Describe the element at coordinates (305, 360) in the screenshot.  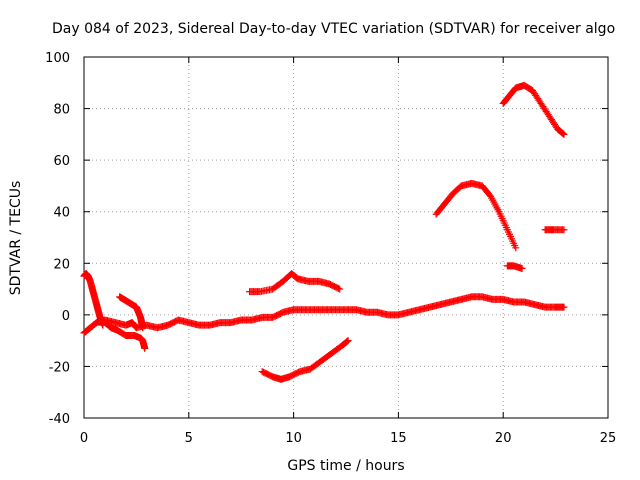
I see `series-low-arc` at that location.